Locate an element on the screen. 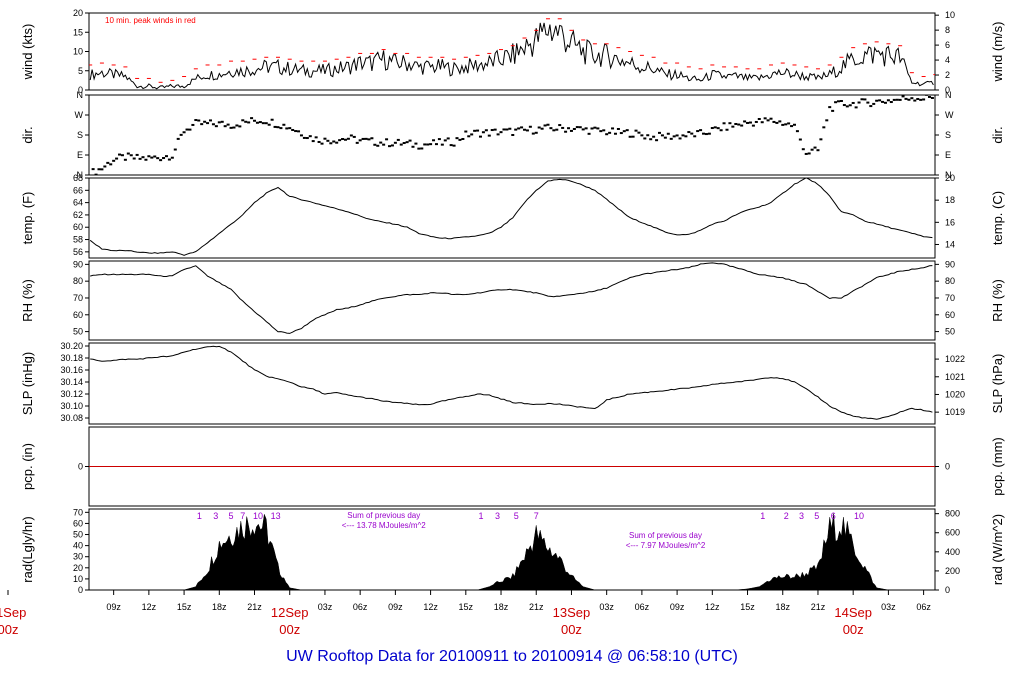 This screenshot has width=1024, height=700. x-tick-label: 03z is located at coordinates (606, 607).